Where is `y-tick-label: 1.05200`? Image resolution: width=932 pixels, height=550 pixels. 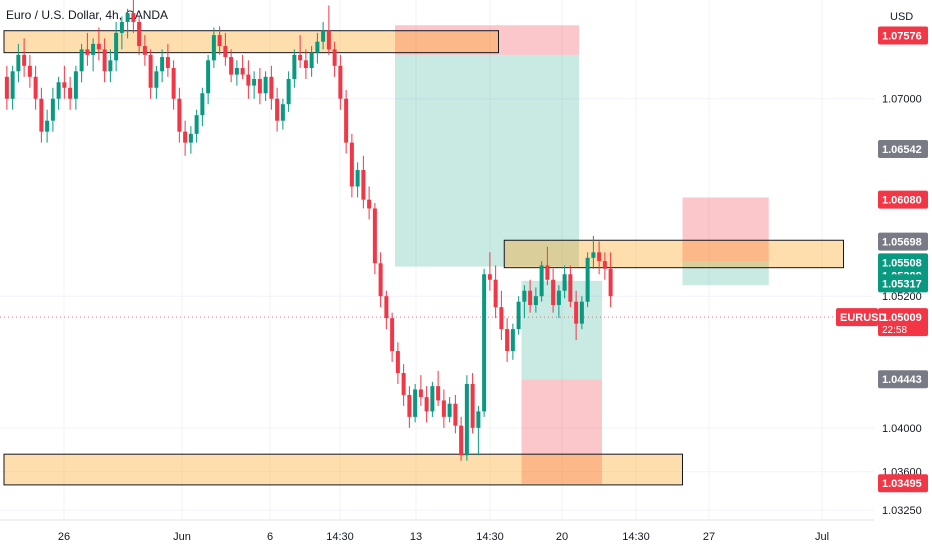 y-tick-label: 1.05200 is located at coordinates (902, 297).